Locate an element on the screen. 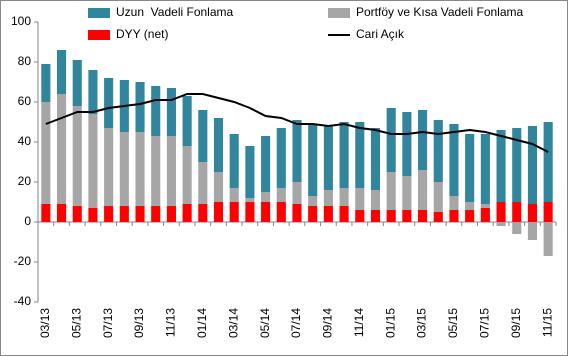 This screenshot has width=569, height=357. x-tick-label: 01/14 is located at coordinates (202, 323).